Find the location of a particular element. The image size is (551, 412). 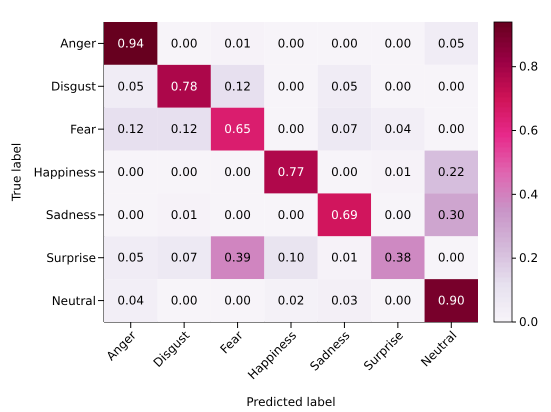

color-bar-label: 0.8 is located at coordinates (528, 67).